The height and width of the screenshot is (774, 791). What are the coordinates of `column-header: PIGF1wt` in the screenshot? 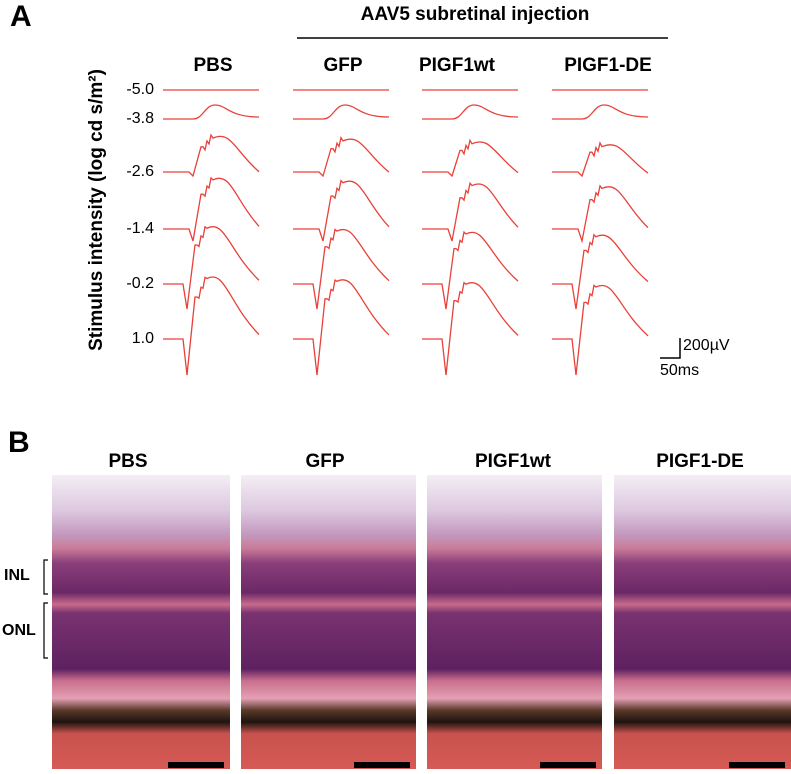 It's located at (457, 65).